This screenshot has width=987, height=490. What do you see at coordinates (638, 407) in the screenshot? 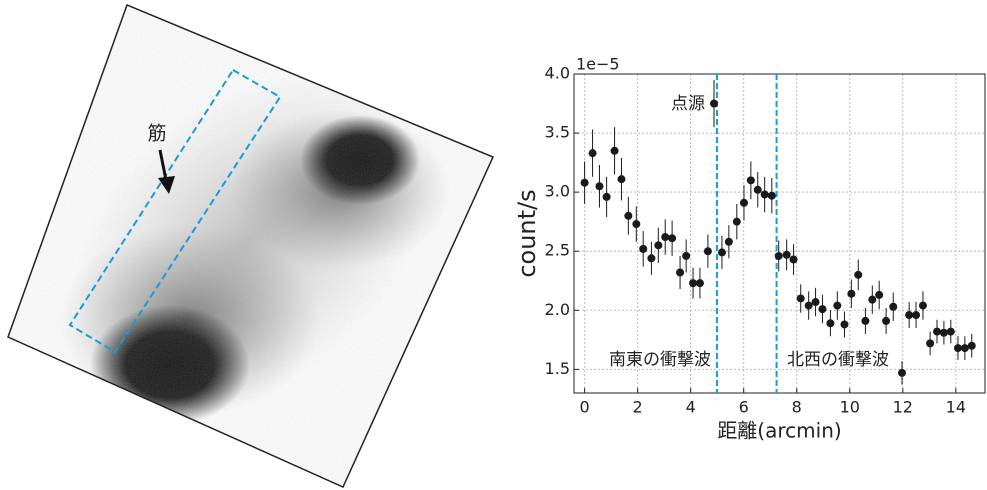
I see `x-tick-label: 2` at bounding box center [638, 407].